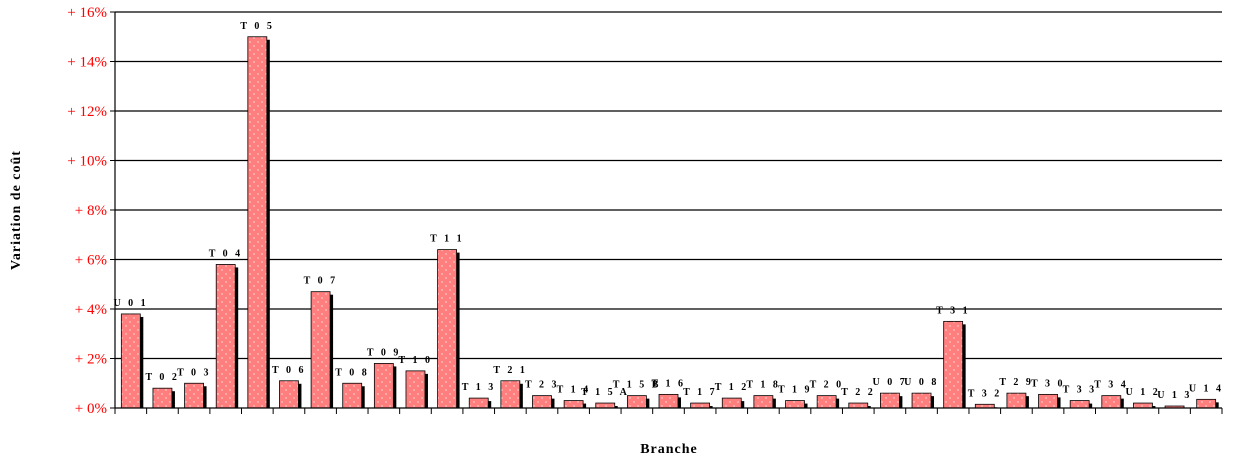  I want to click on bar-T03, so click(195, 395).